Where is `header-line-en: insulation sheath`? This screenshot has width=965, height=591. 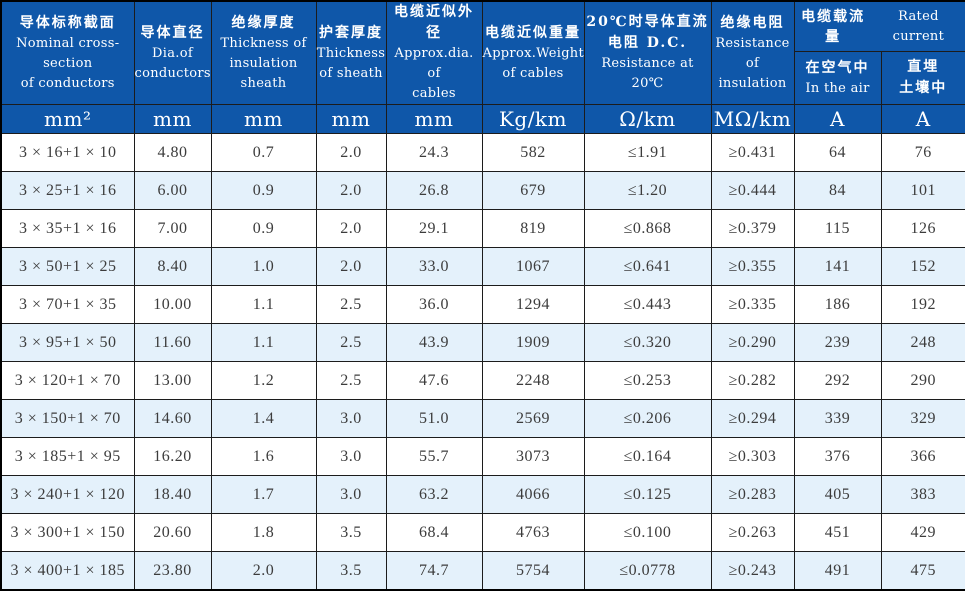
header-line-en: insulation sheath is located at coordinates (264, 74).